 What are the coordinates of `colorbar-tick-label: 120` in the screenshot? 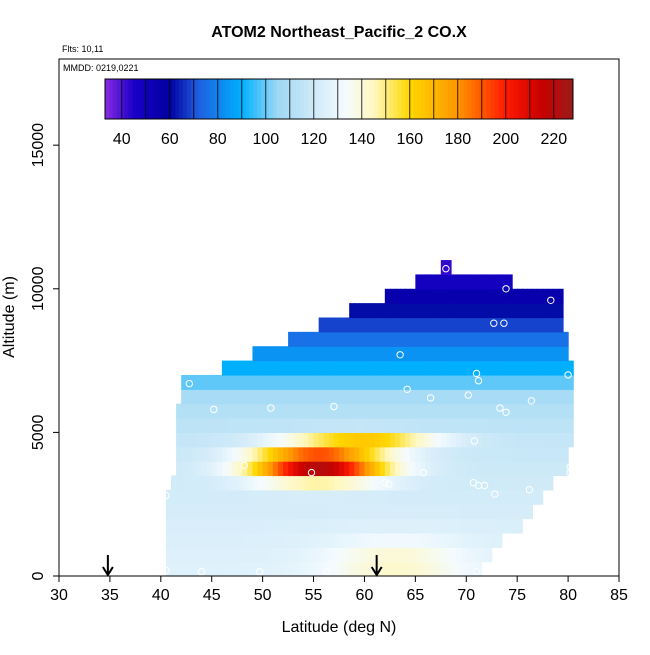 It's located at (313, 139).